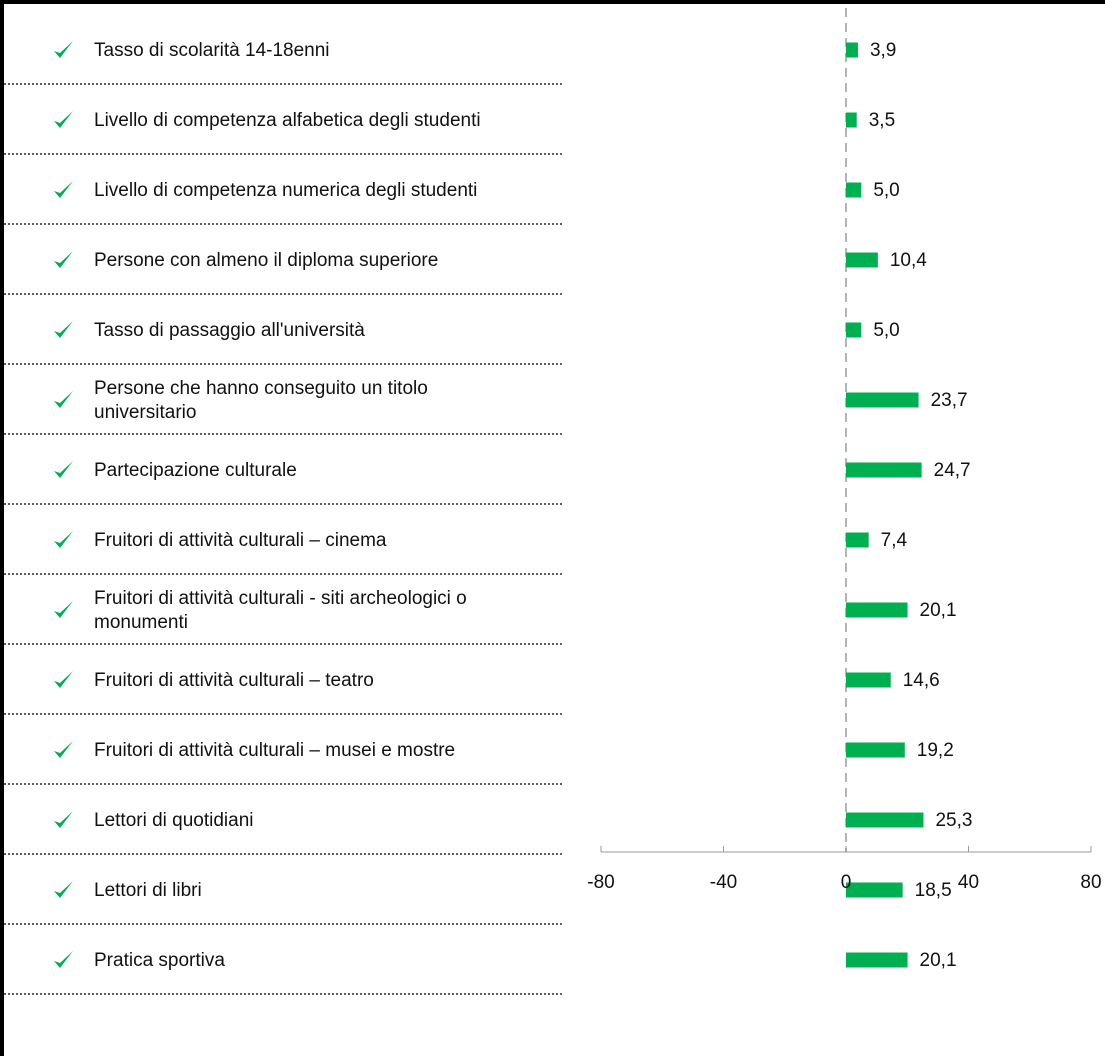 Image resolution: width=1105 pixels, height=1056 pixels. I want to click on frame-left-border, so click(2, 528).